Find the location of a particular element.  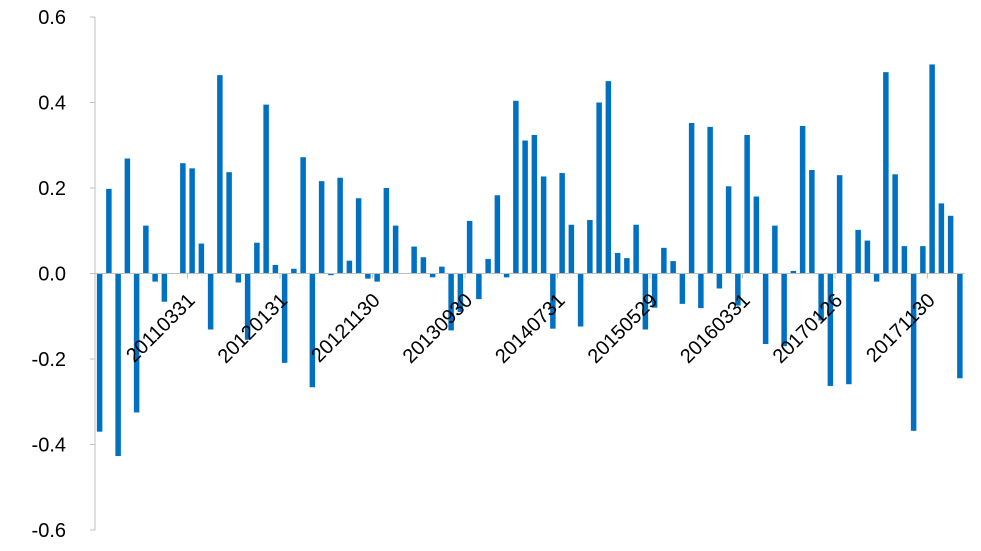

y-tick-label: -0.2 is located at coordinates (49, 360).